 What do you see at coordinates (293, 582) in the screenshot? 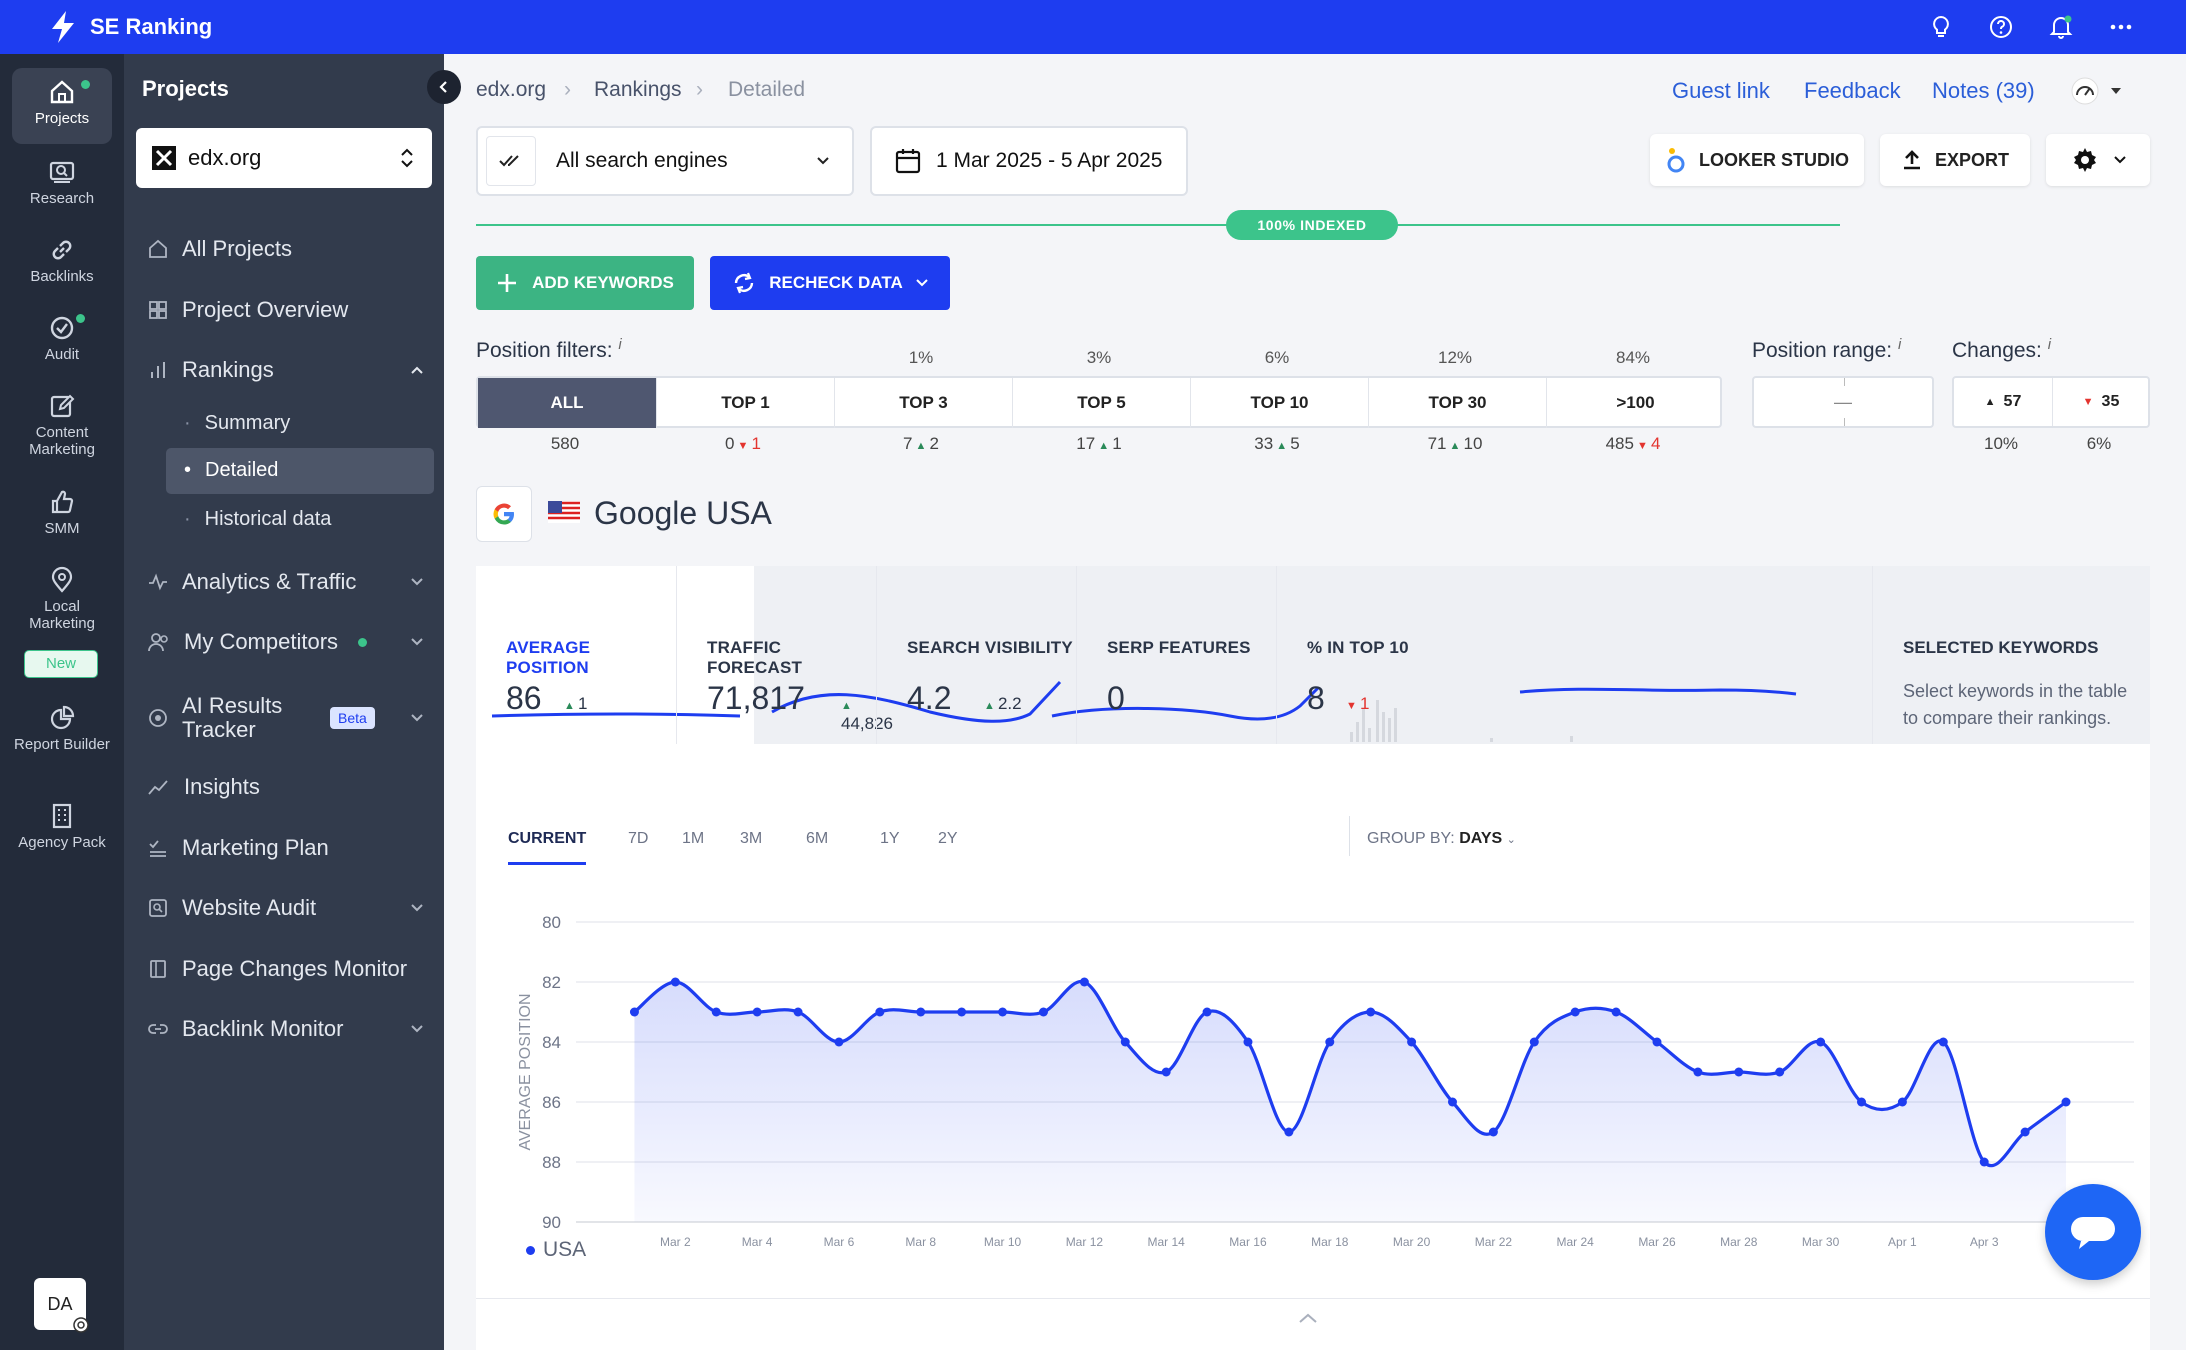
I see `nav-analytics-traffic: Analytics & Traffic` at bounding box center [293, 582].